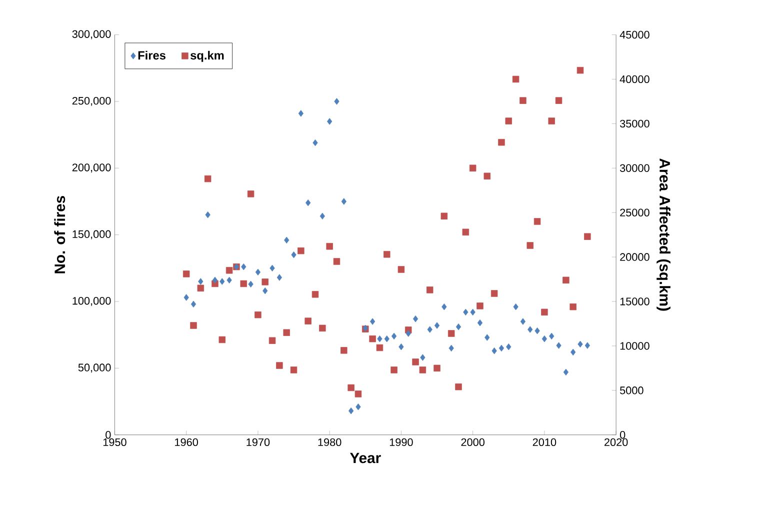 This screenshot has height=508, width=765. What do you see at coordinates (544, 442) in the screenshot?
I see `x-tick-label: 2010` at bounding box center [544, 442].